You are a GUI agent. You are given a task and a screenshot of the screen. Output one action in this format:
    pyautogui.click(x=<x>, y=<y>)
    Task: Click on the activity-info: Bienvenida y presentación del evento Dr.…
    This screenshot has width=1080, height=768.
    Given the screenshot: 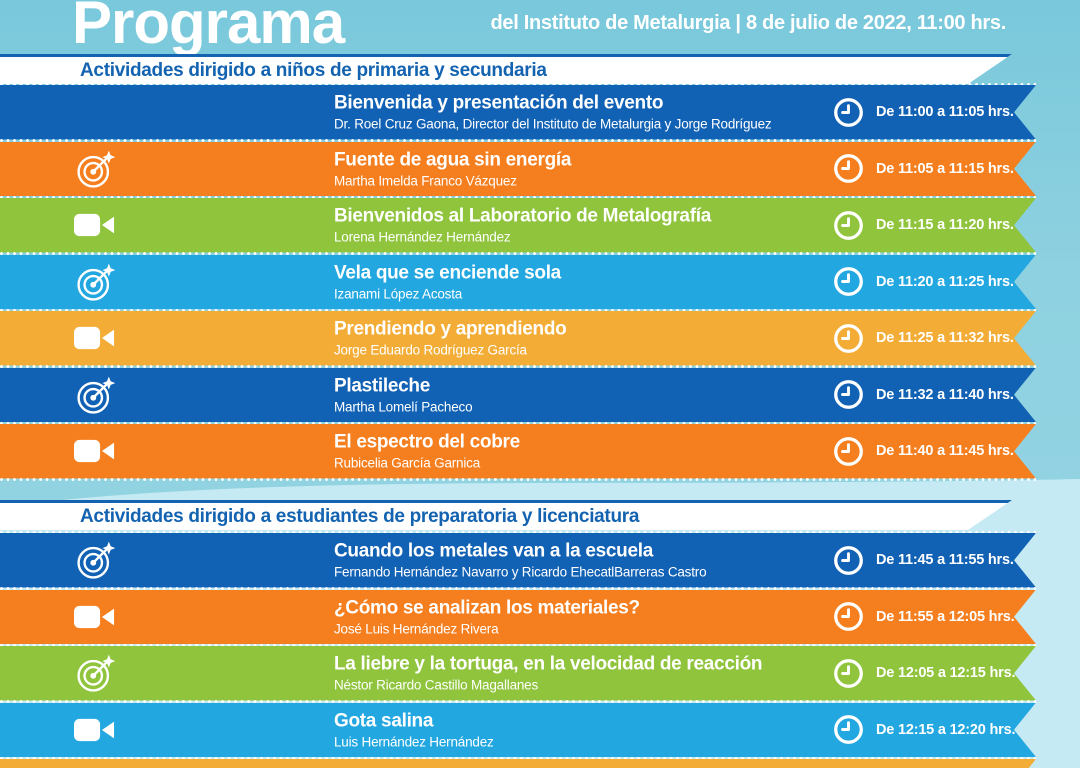 What is the action you would take?
    pyautogui.click(x=579, y=112)
    